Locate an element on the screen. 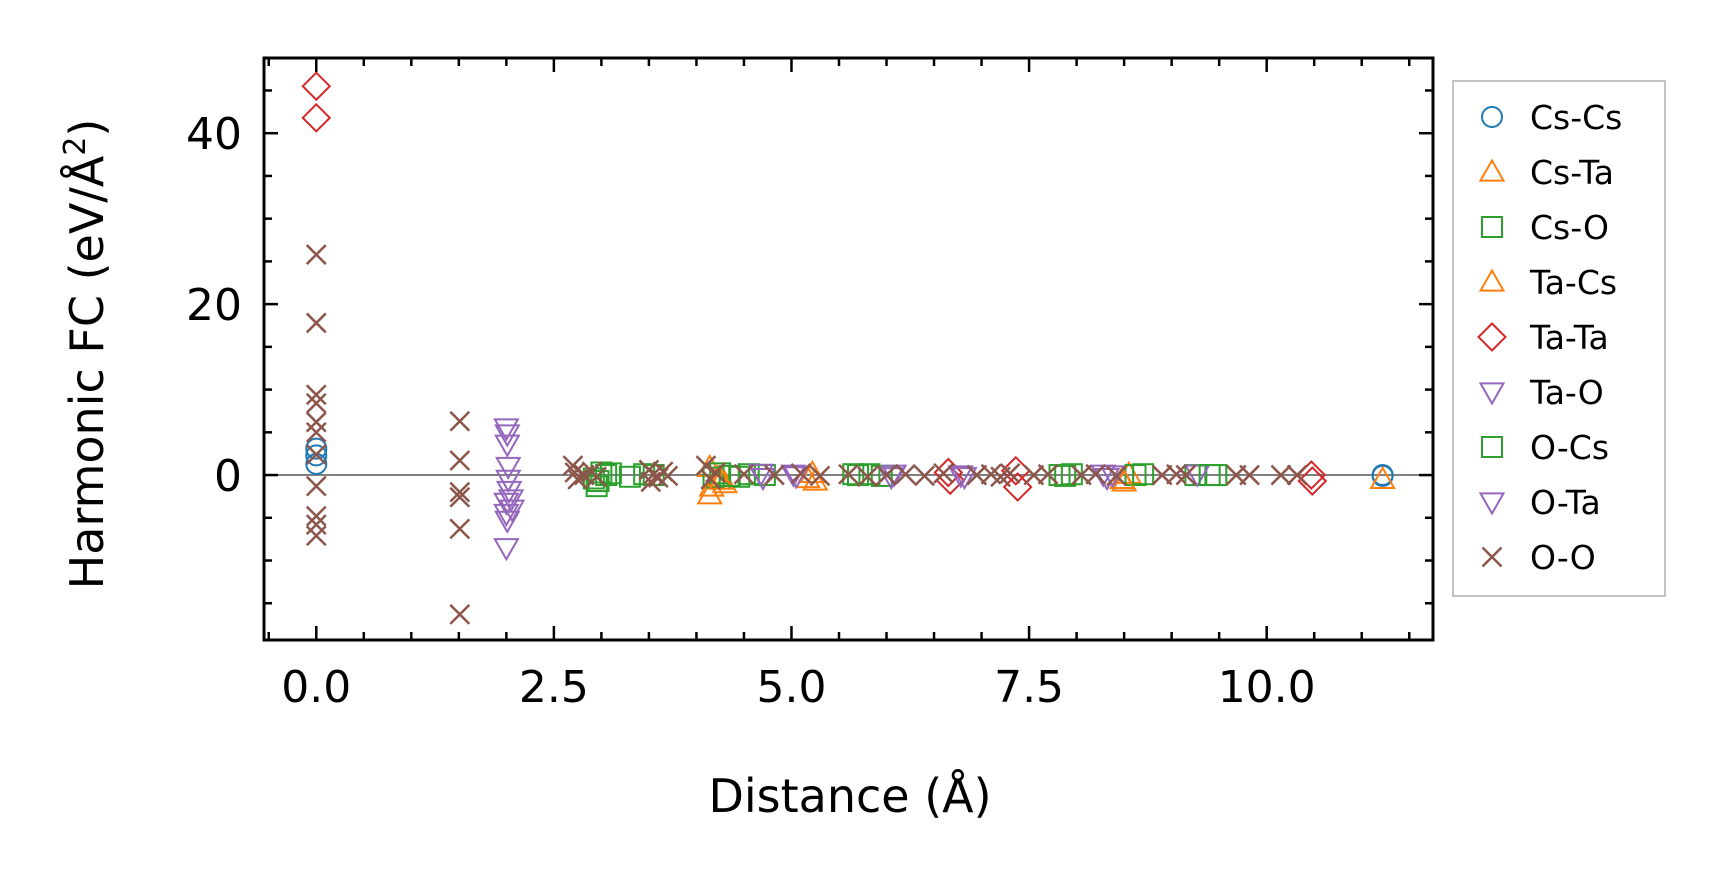  y-tick-label: 40 is located at coordinates (214, 134).